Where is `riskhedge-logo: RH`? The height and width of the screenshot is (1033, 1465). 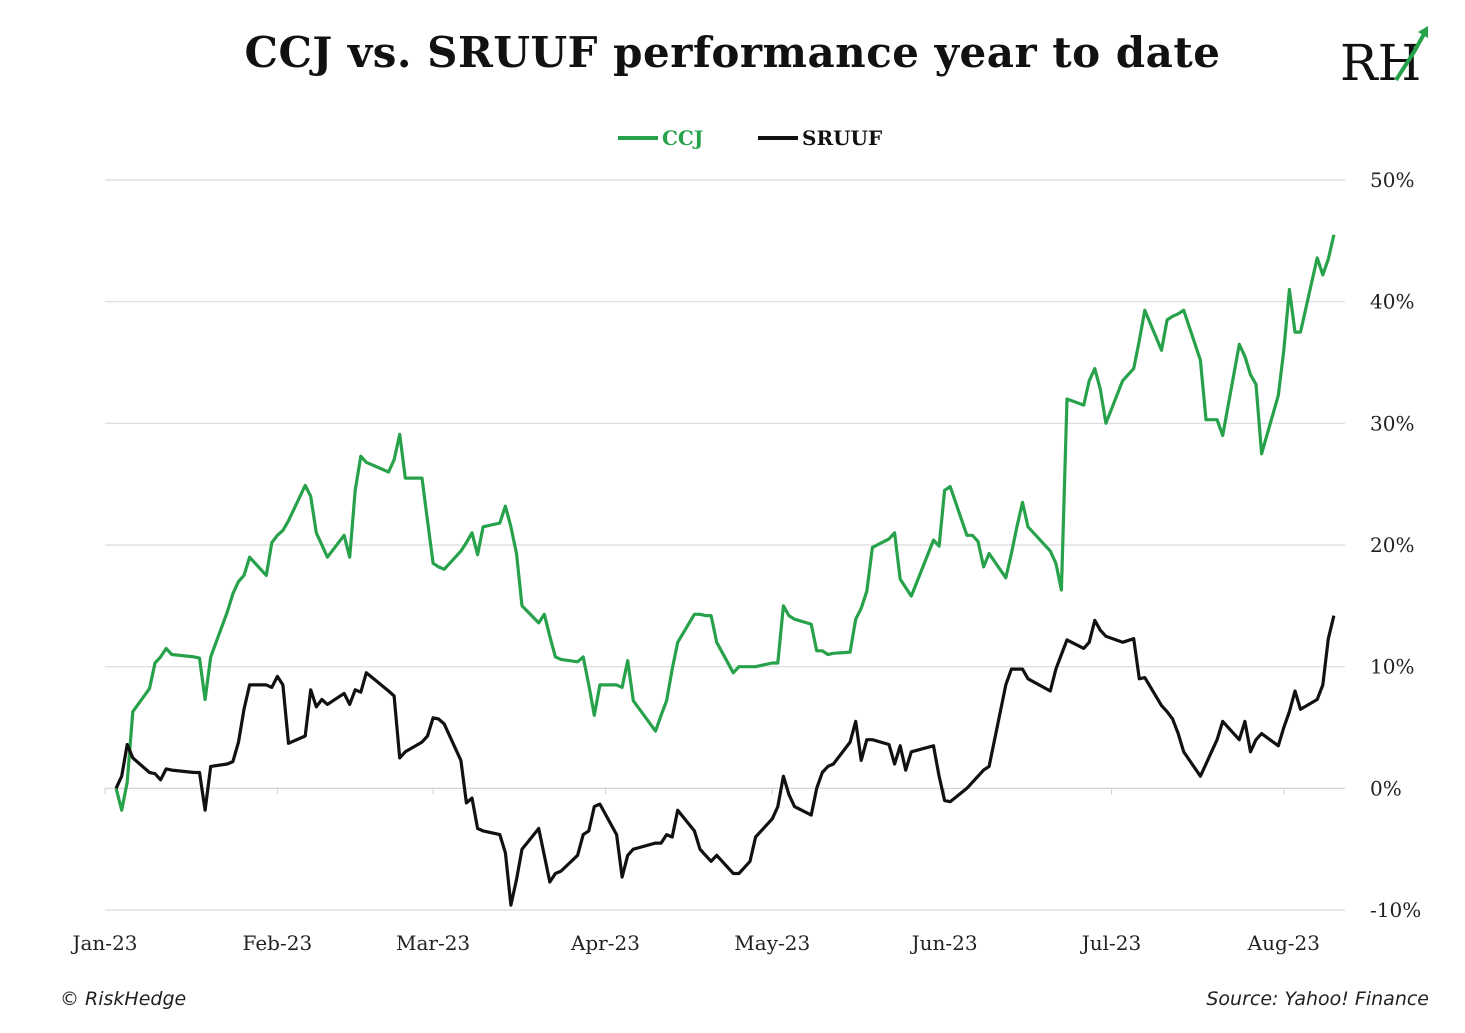
riskhedge-logo: RH is located at coordinates (1384, 59).